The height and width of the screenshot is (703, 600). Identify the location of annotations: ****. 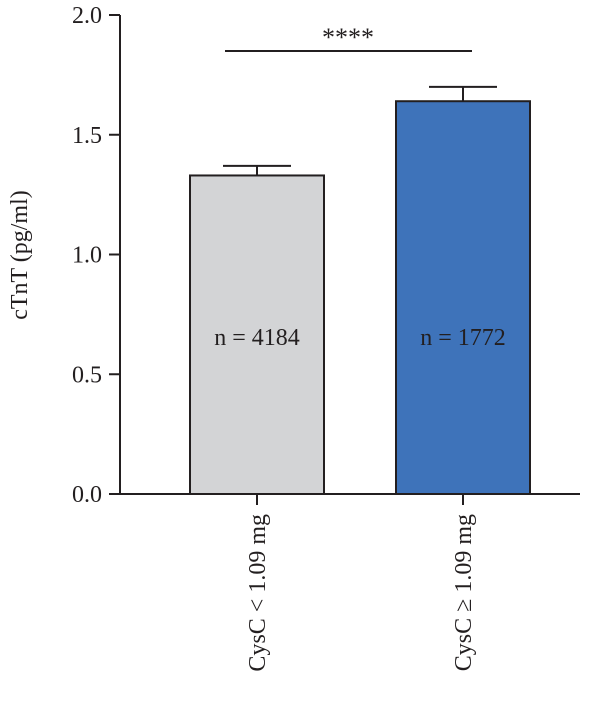
(348, 37).